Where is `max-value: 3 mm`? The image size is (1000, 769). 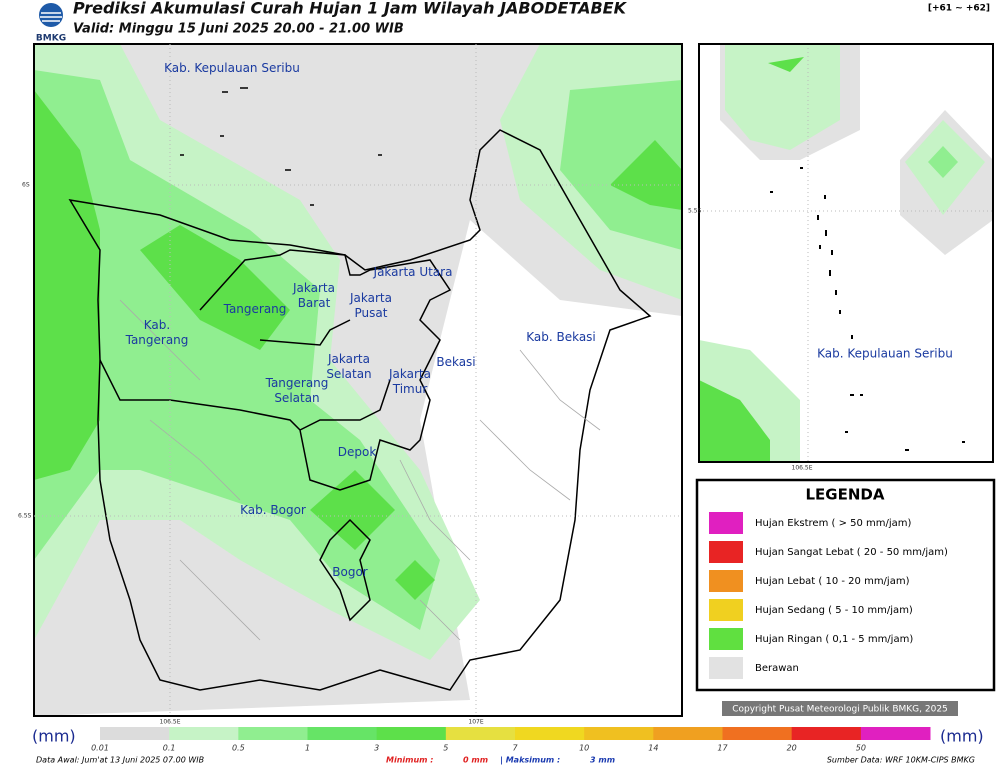 max-value: 3 mm is located at coordinates (602, 760).